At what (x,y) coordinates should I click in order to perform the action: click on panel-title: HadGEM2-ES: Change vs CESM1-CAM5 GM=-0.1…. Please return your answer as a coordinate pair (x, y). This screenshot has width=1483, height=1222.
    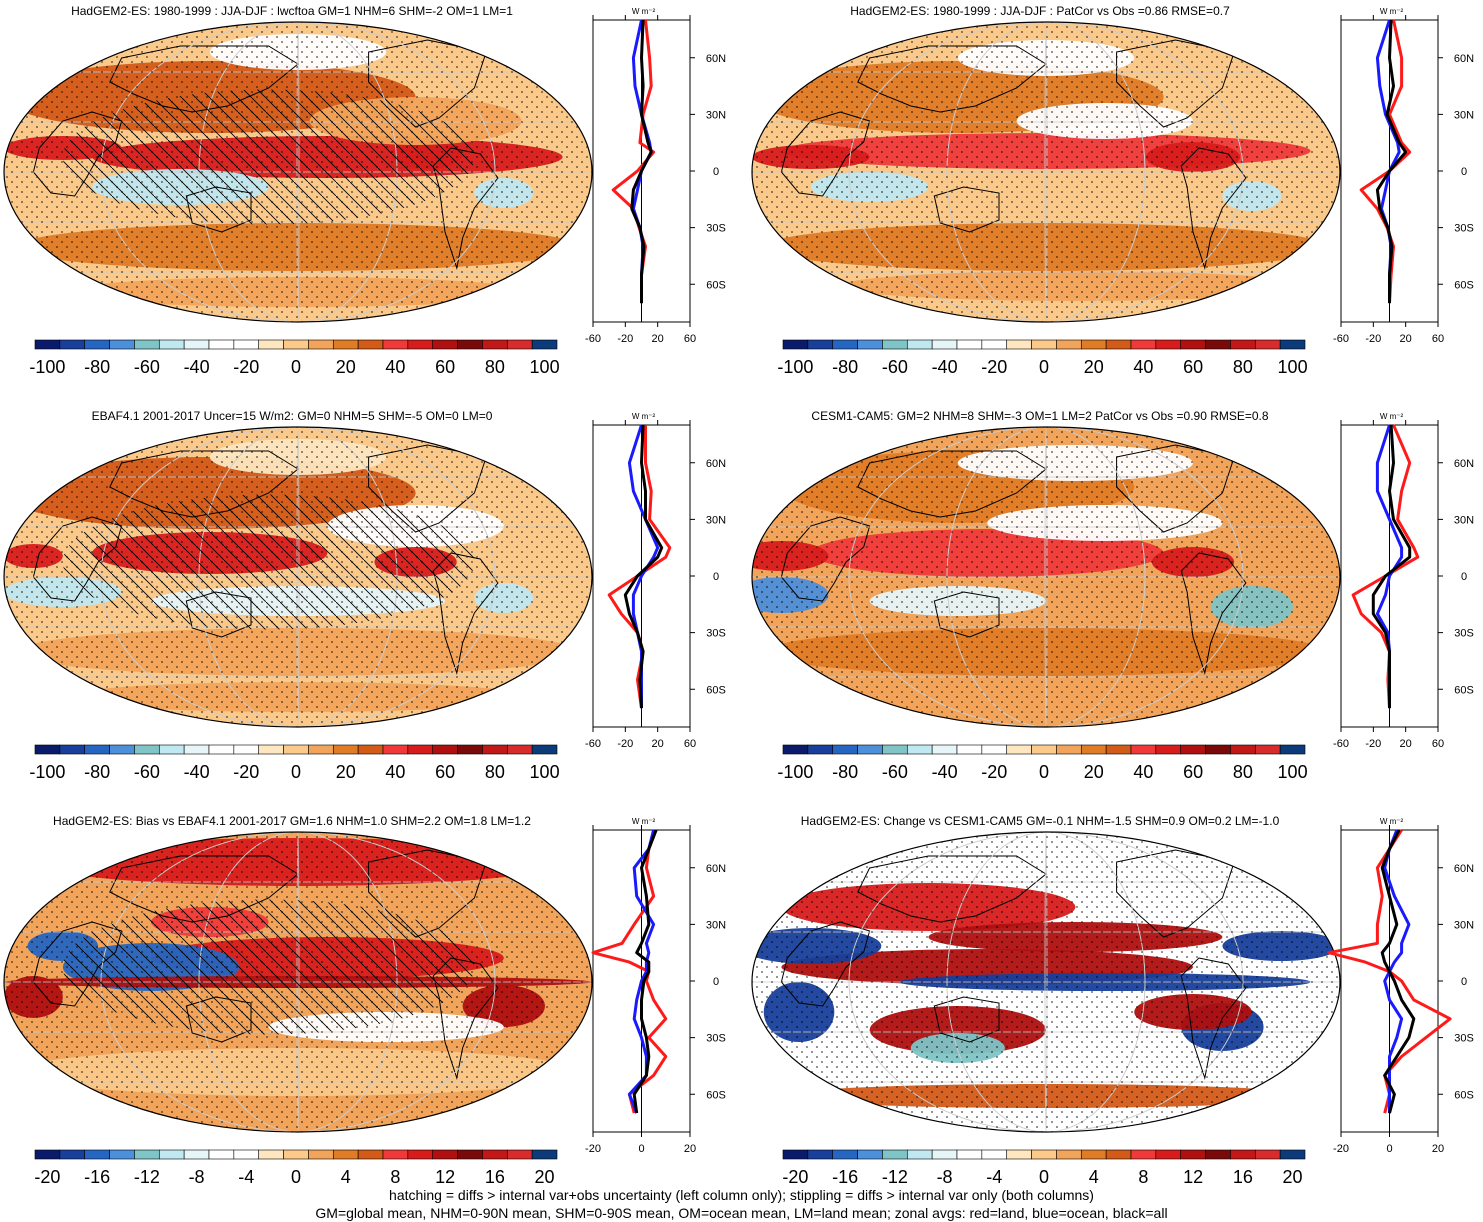
    Looking at the image, I should click on (1040, 821).